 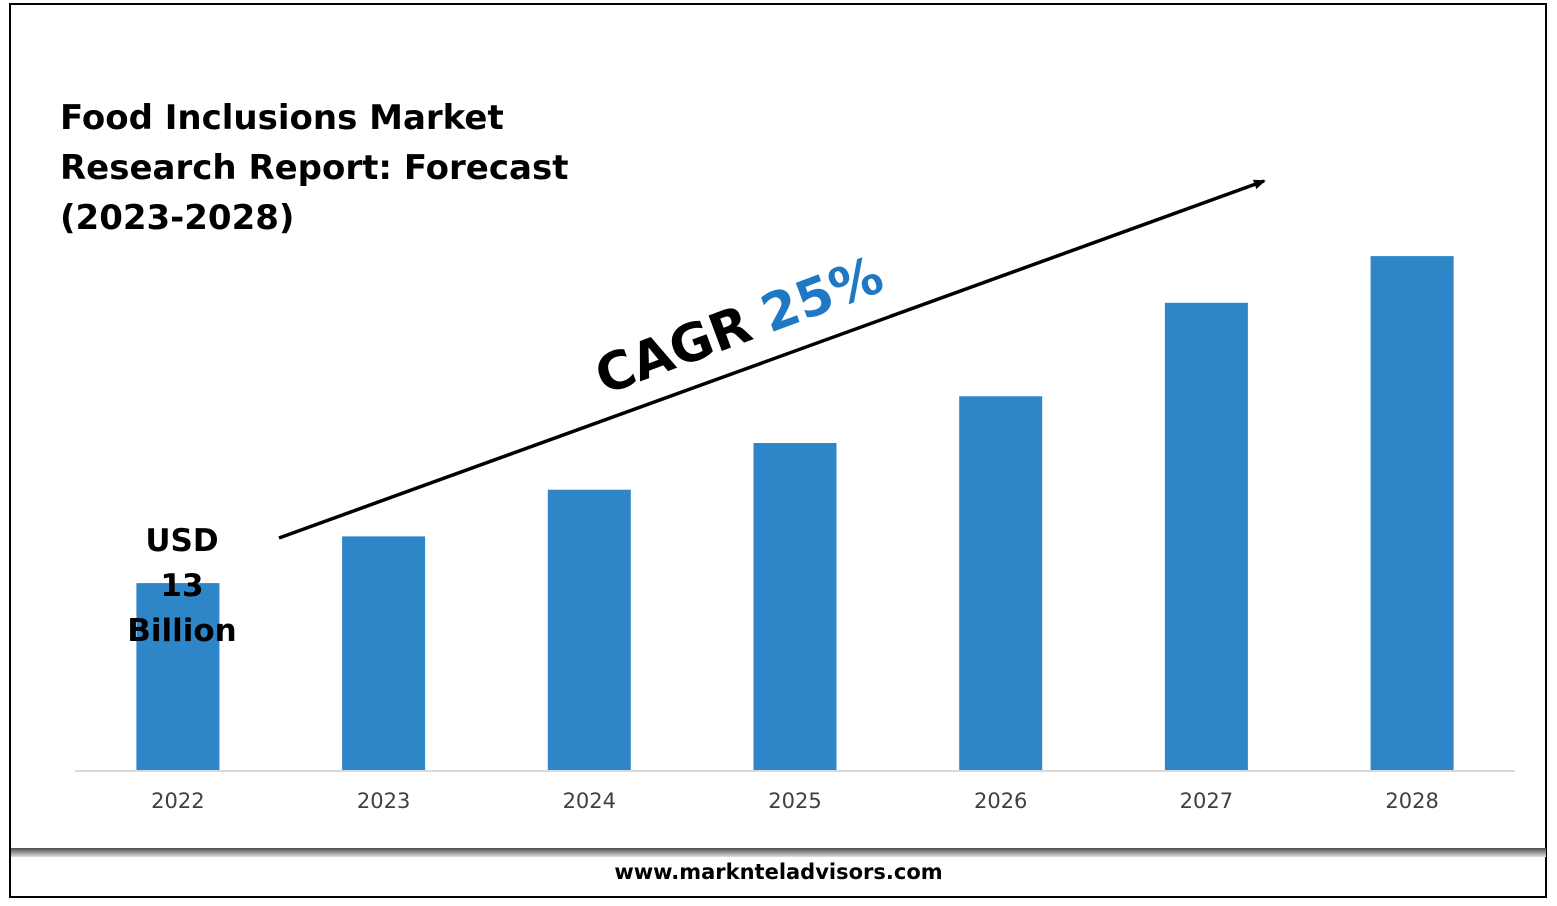 What do you see at coordinates (1001, 583) in the screenshot?
I see `bar-2026` at bounding box center [1001, 583].